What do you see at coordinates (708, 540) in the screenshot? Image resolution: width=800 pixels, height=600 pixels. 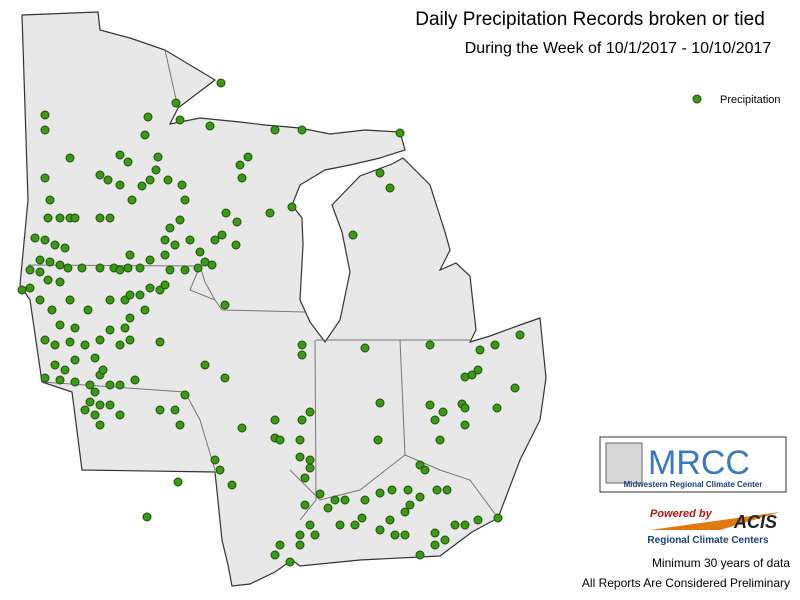 I see `acis-tagline: Regional Climate Centers` at bounding box center [708, 540].